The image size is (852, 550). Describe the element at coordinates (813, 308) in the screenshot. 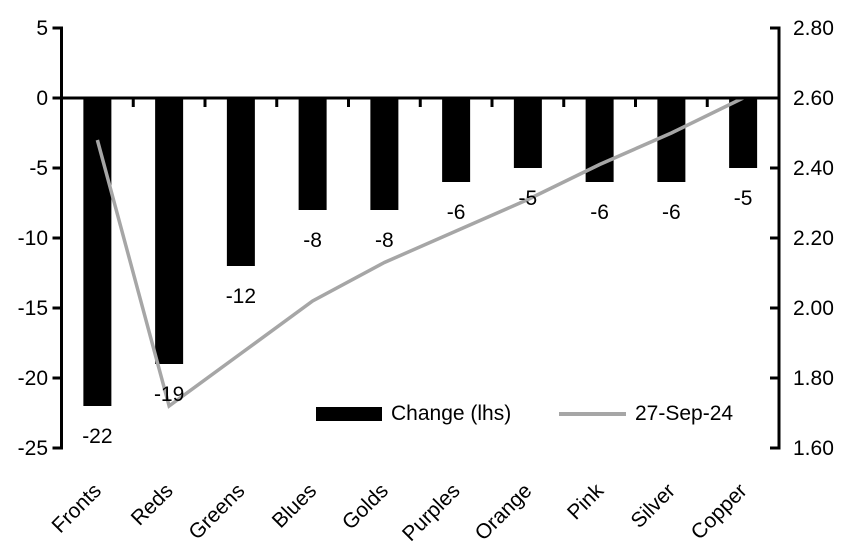

I see `right-axis-tick-label: 2.00` at that location.